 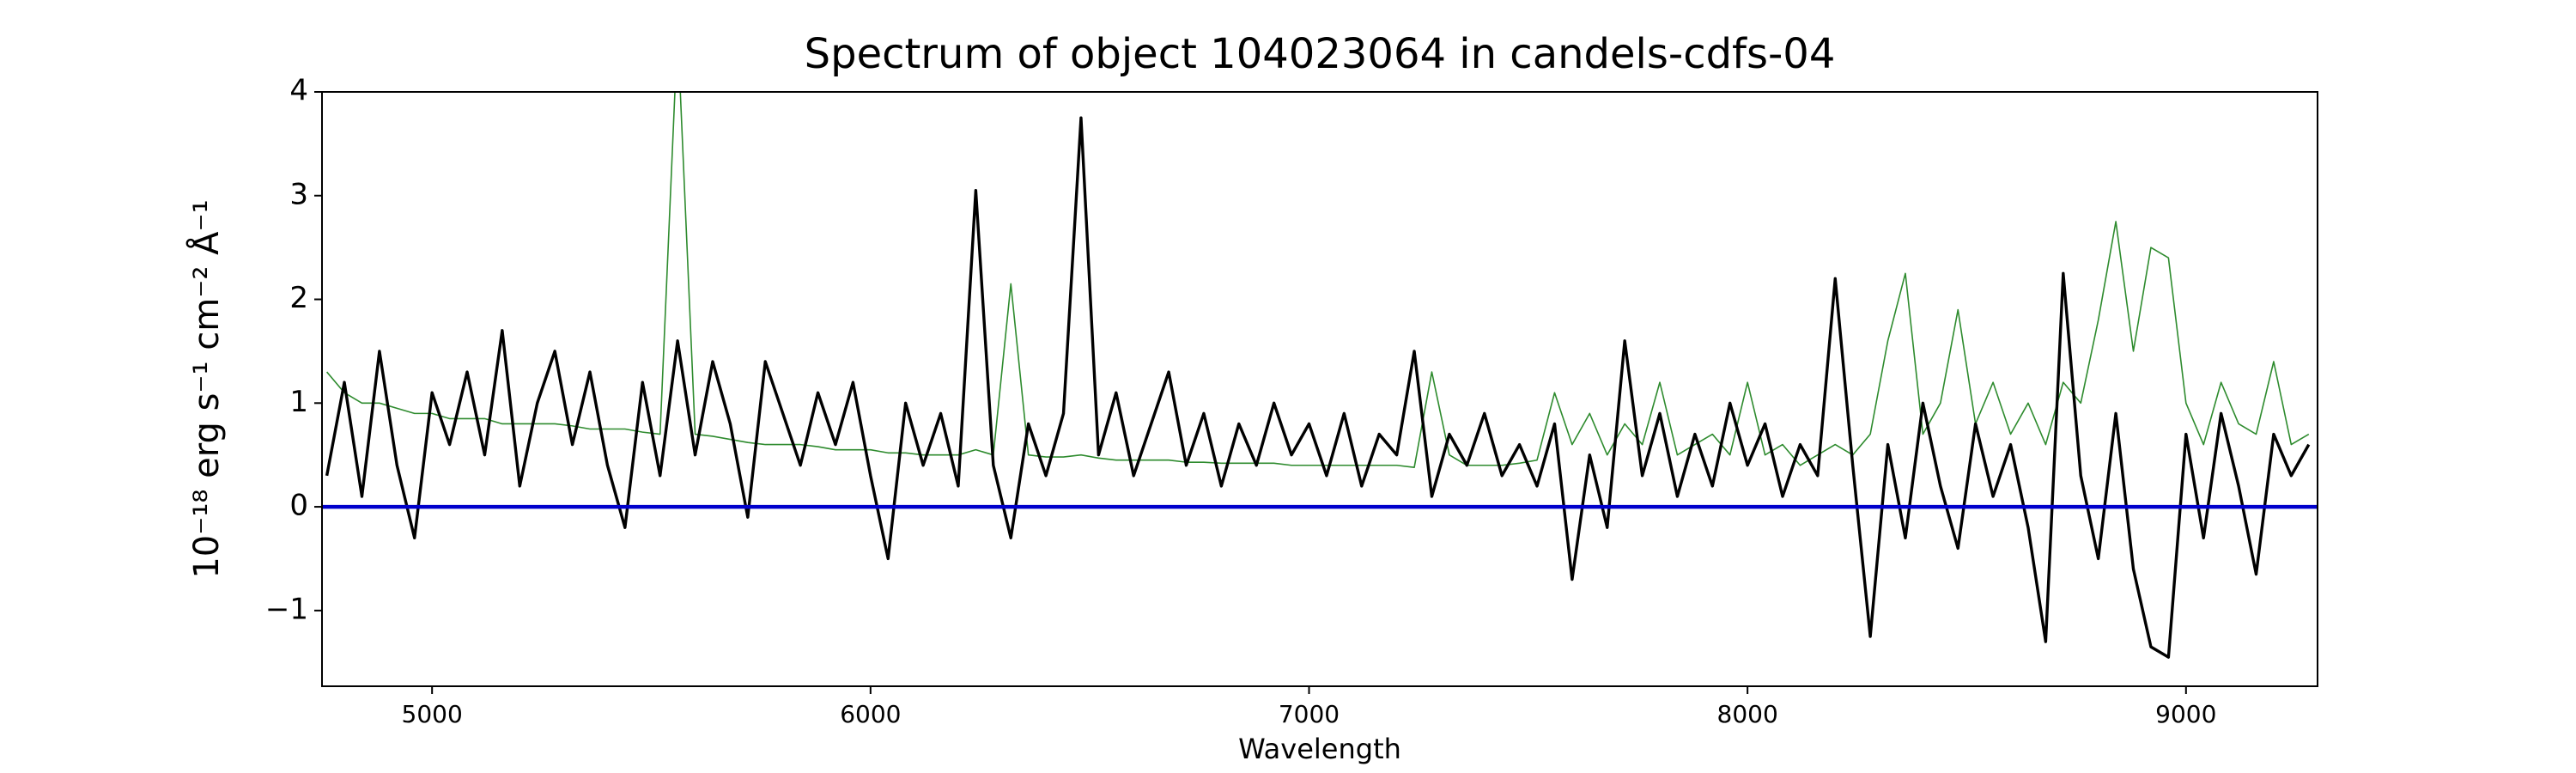 What do you see at coordinates (2185, 714) in the screenshot?
I see `x-tick-label: 9000` at bounding box center [2185, 714].